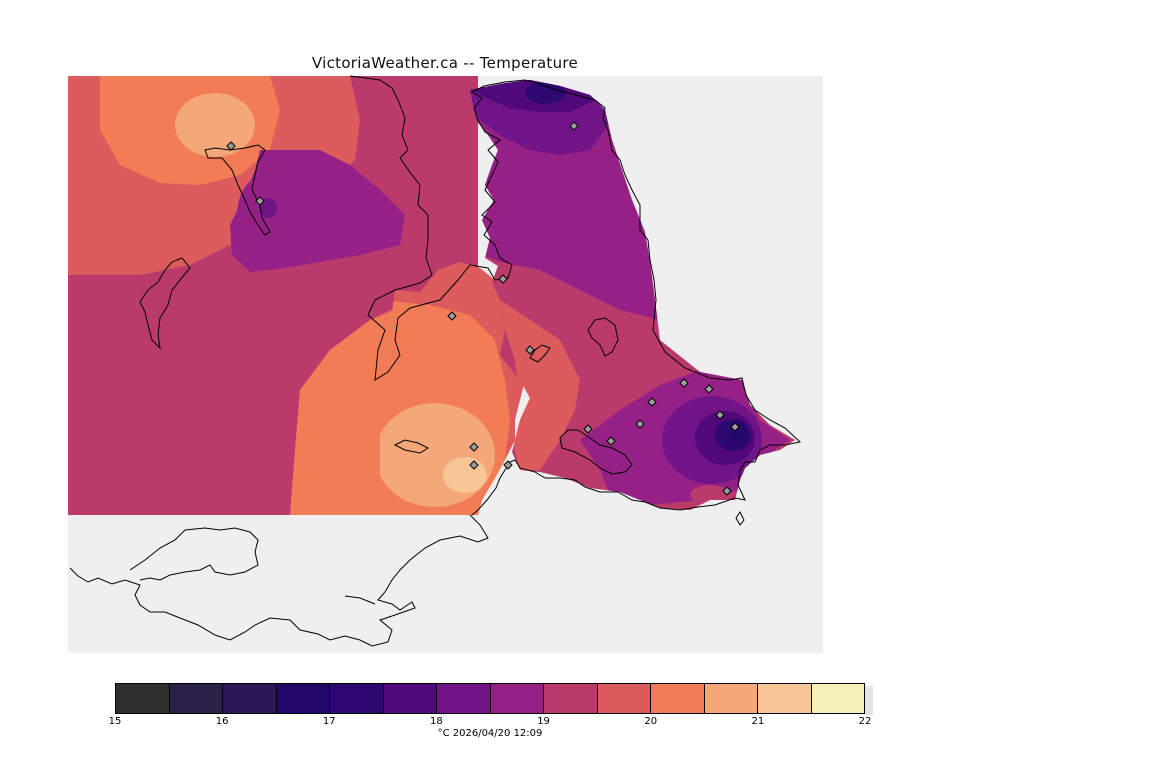 The image size is (1152, 768). I want to click on colorbar-ticks: 15 16 17 18 19 20 21 22, so click(490, 723).